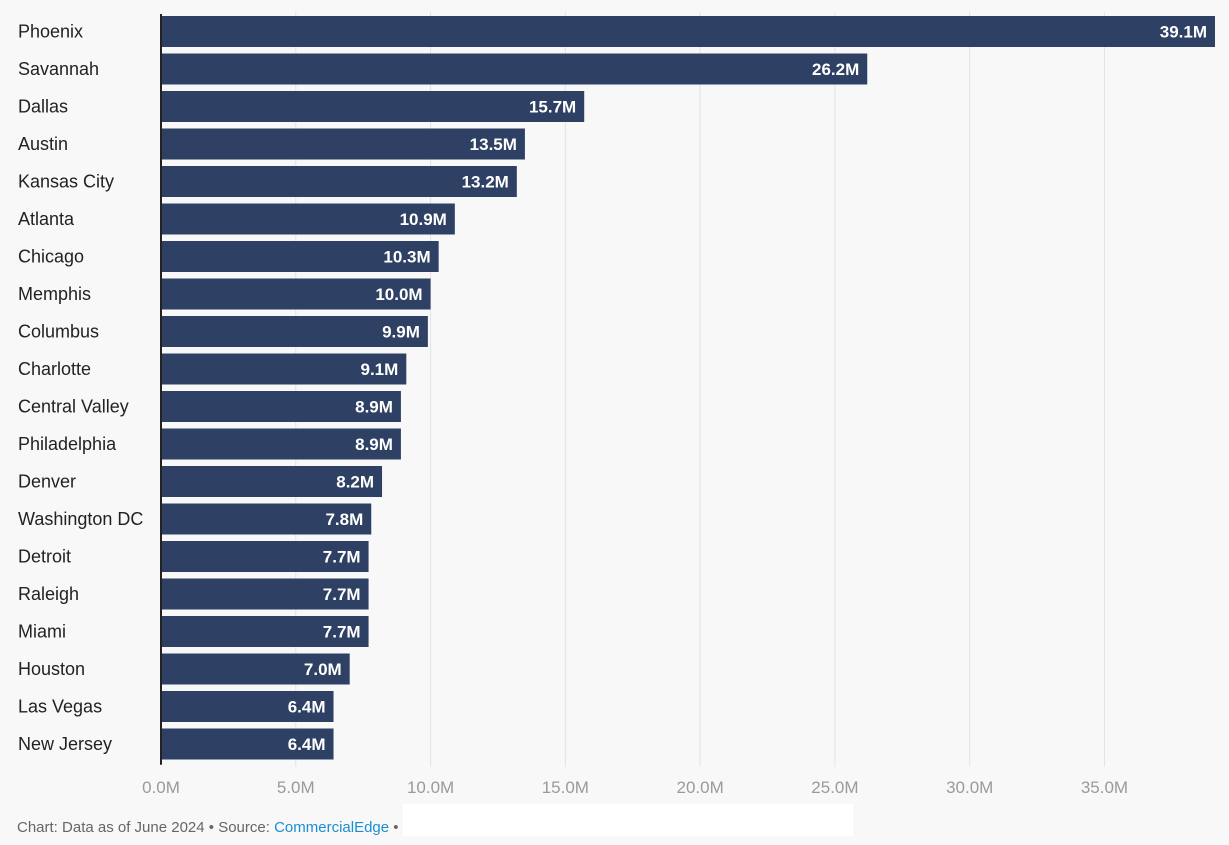  I want to click on x-tick-label: 20.0M, so click(700, 787).